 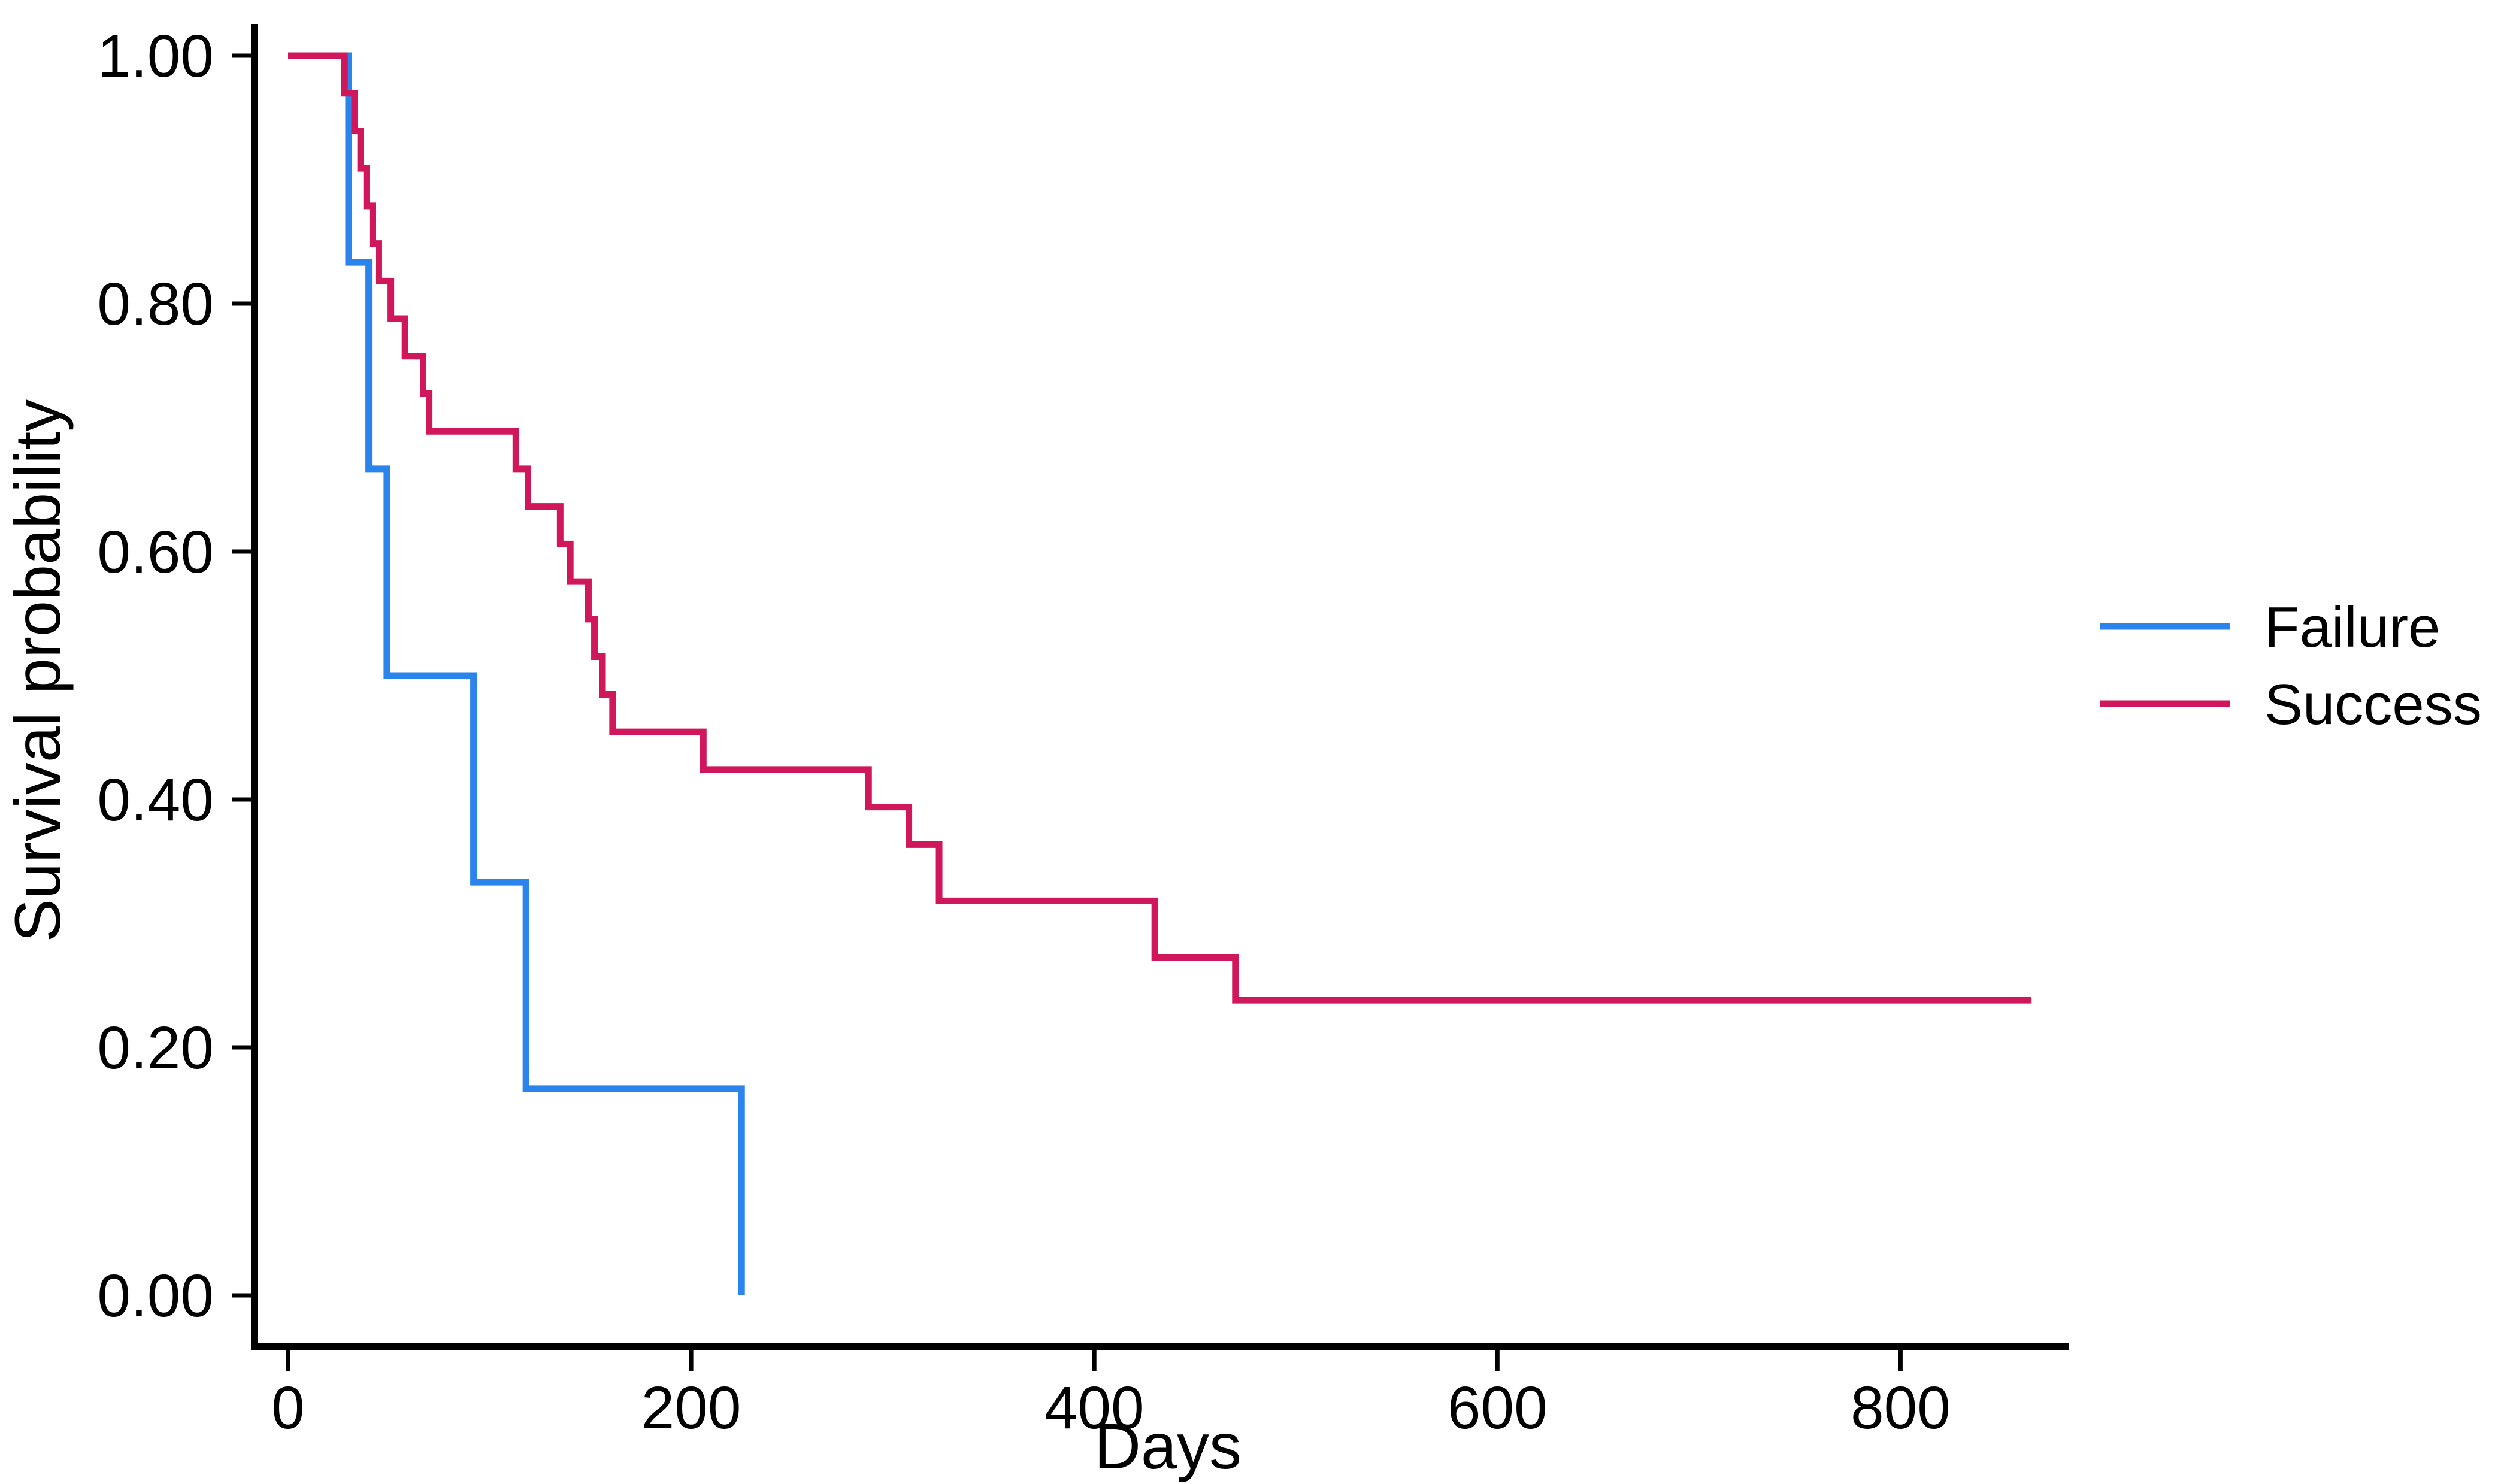 What do you see at coordinates (1901, 1407) in the screenshot?
I see `x-tick-label: 800` at bounding box center [1901, 1407].